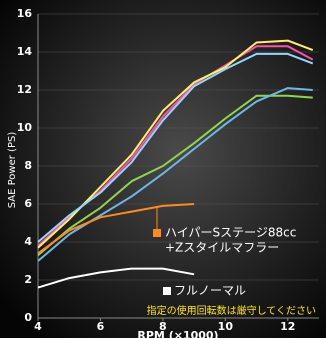 This screenshot has height=338, width=326. What do you see at coordinates (25, 13) in the screenshot?
I see `y-tick-label: 16` at bounding box center [25, 13].